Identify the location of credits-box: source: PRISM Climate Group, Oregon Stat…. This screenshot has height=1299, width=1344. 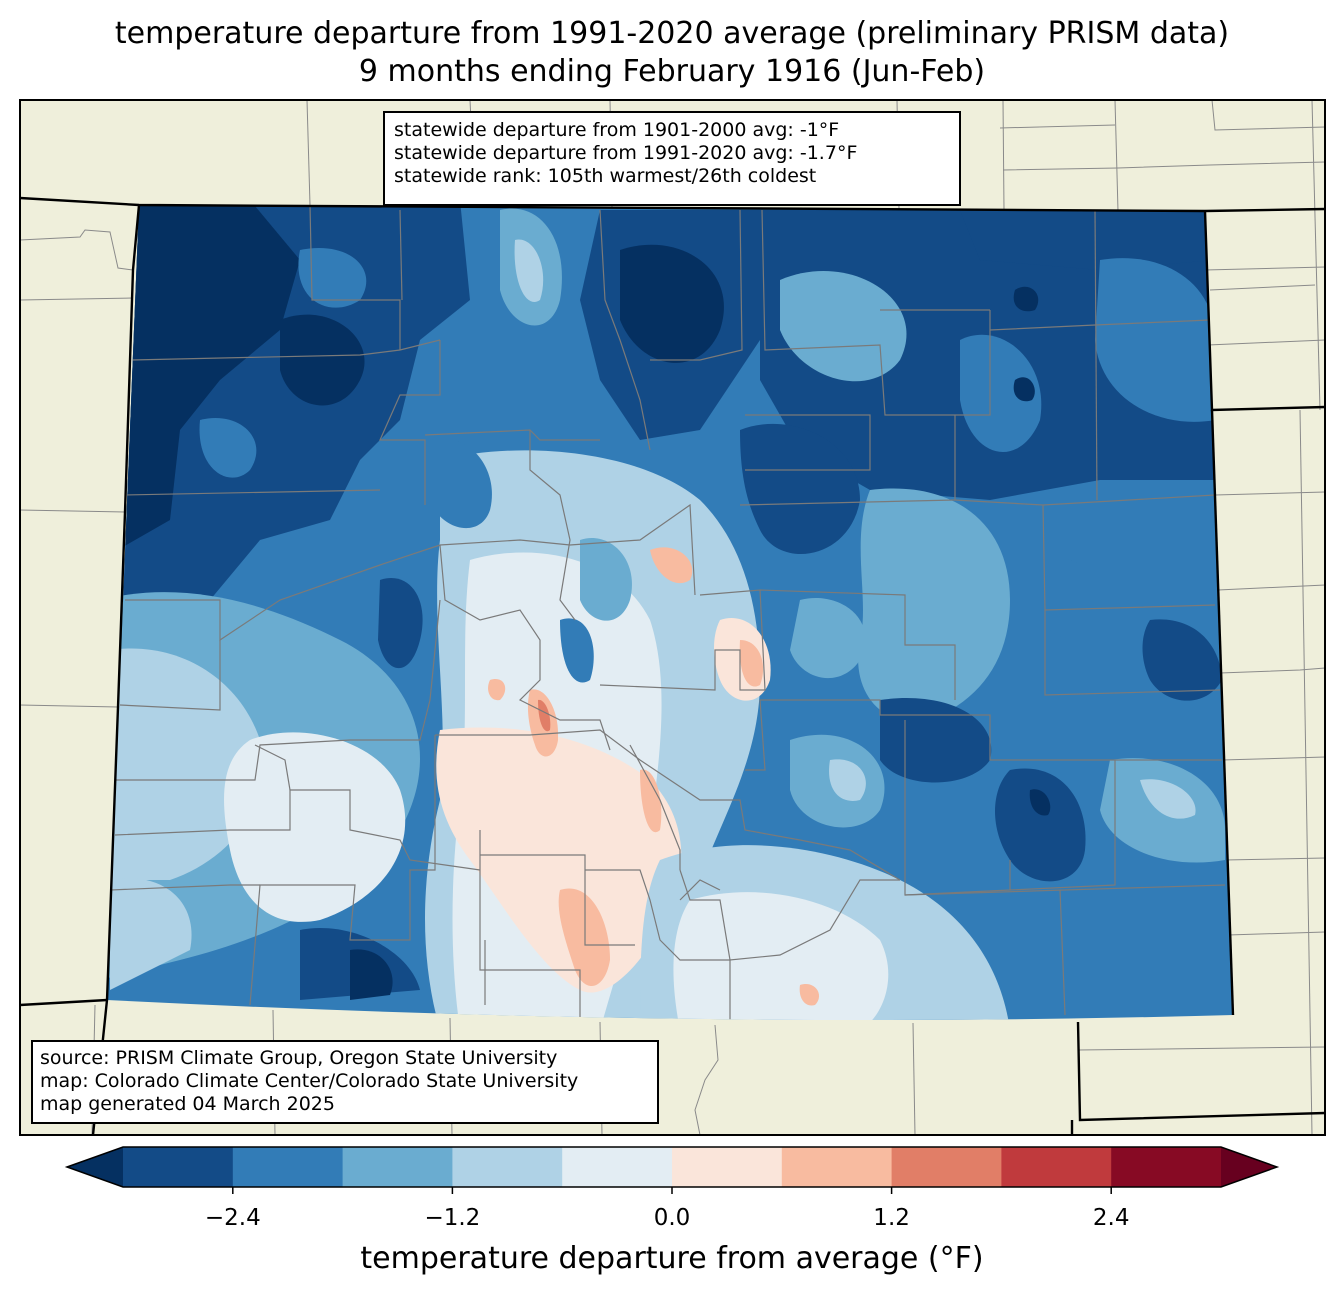
(345, 1082).